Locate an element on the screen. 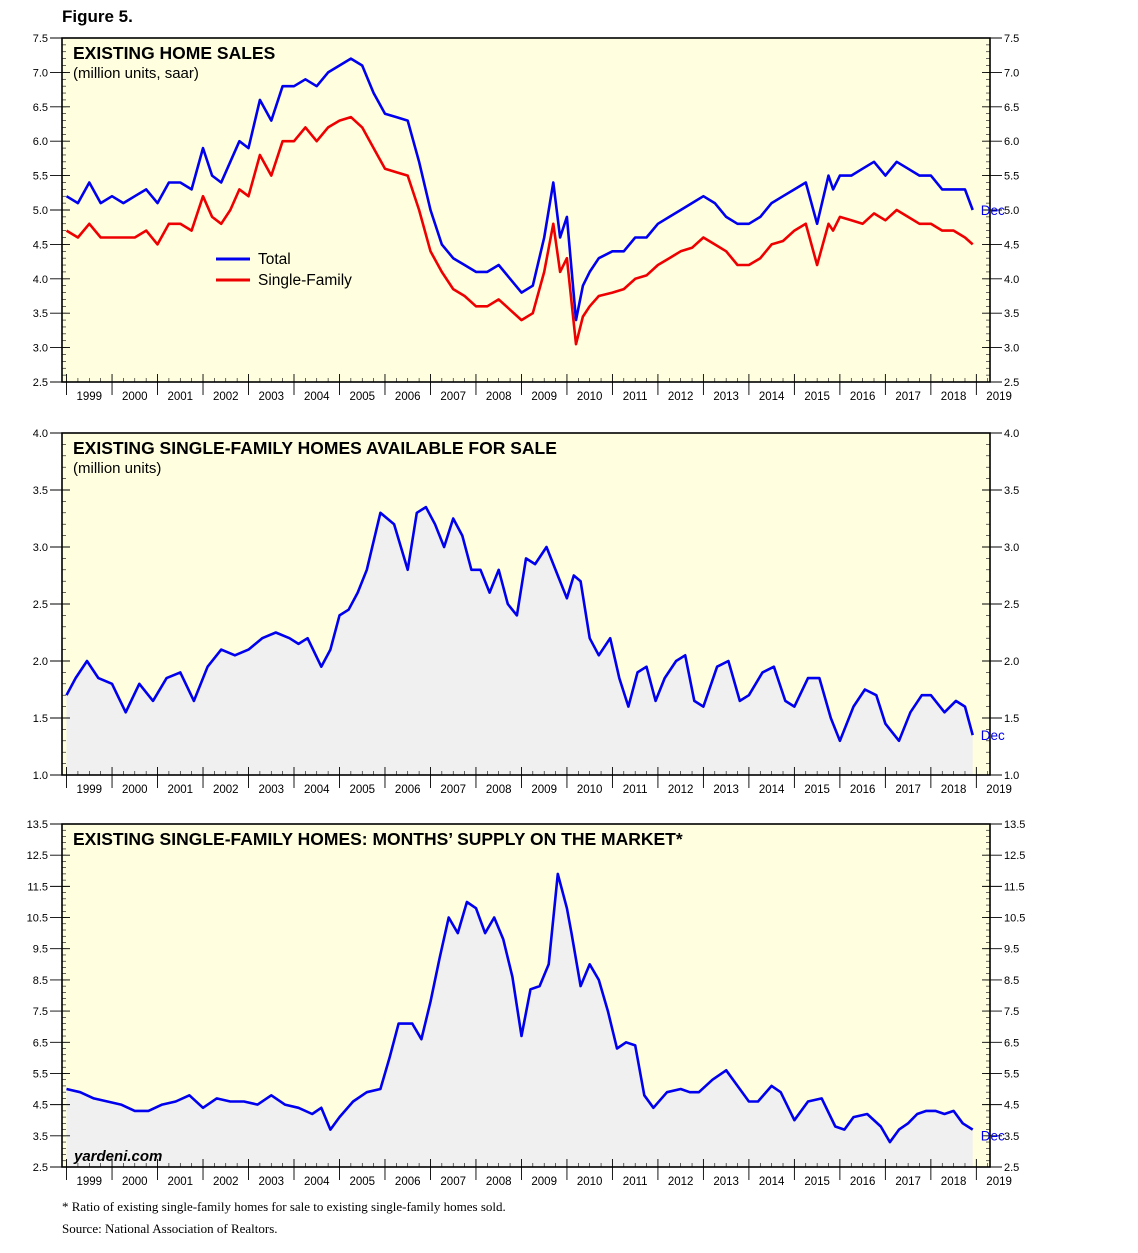 This screenshot has width=1138, height=1253. y-tick-label-left: 1.0 is located at coordinates (40, 776).